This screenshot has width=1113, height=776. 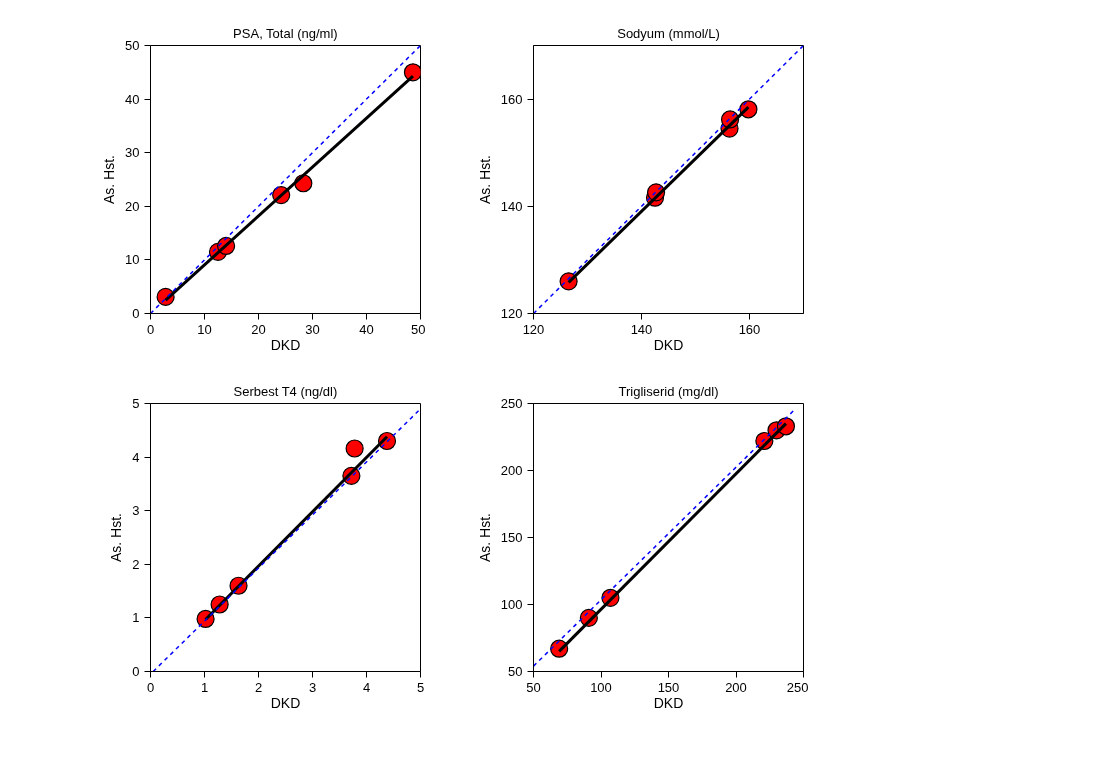 I want to click on x-tick-label: 2, so click(x=258, y=687).